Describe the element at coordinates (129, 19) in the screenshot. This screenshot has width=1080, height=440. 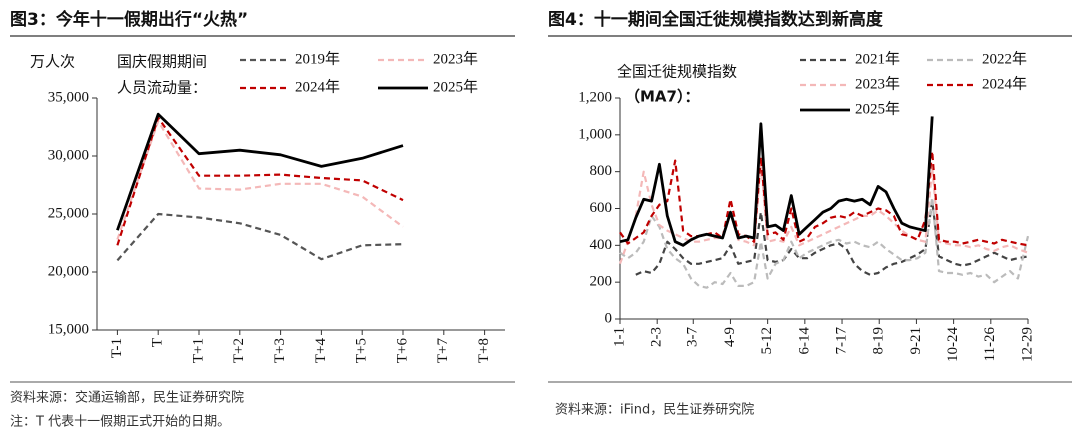
I see `chart-title: 图3：今年十一假期出行“火热”` at that location.